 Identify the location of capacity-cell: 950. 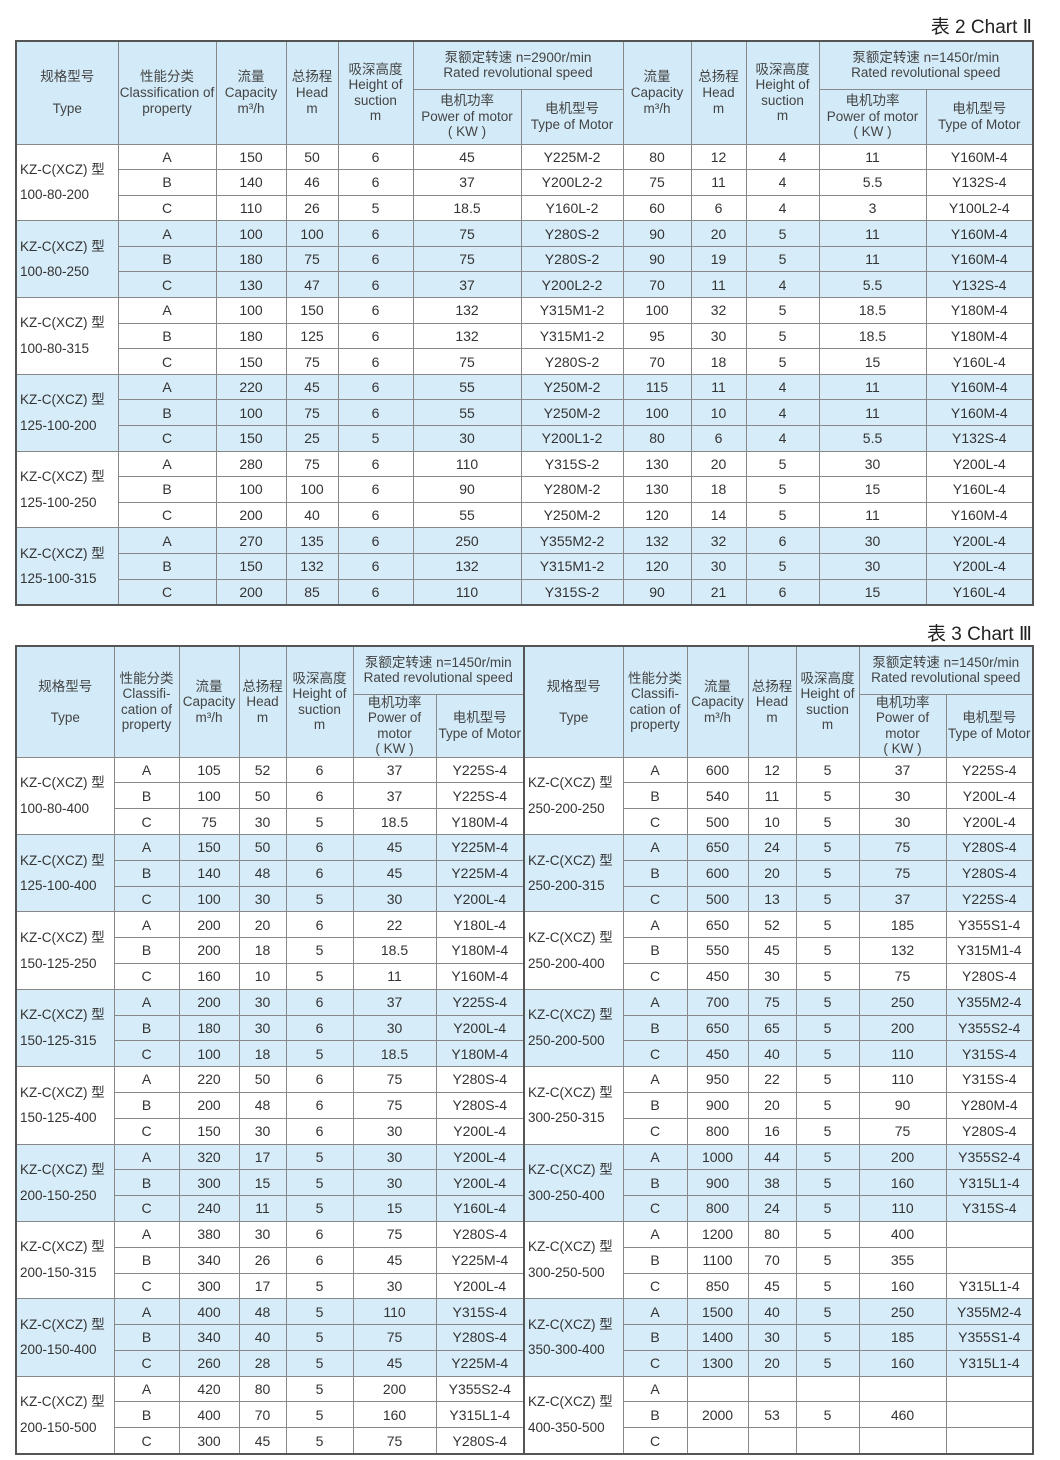
(717, 1079).